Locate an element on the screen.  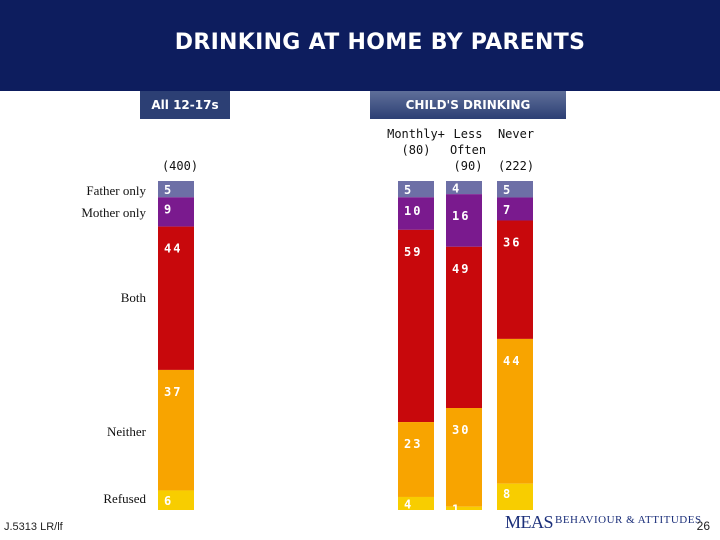
bar-less-often-refused is located at coordinates (464, 508).